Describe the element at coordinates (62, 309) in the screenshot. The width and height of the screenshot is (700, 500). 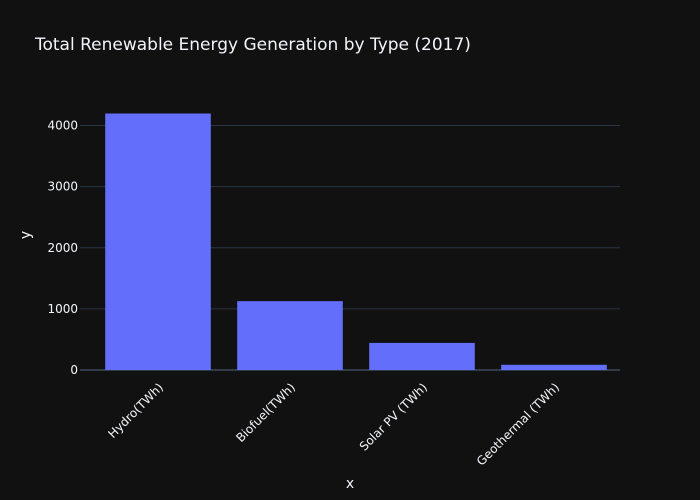
I see `y-tick-label: 1000` at that location.